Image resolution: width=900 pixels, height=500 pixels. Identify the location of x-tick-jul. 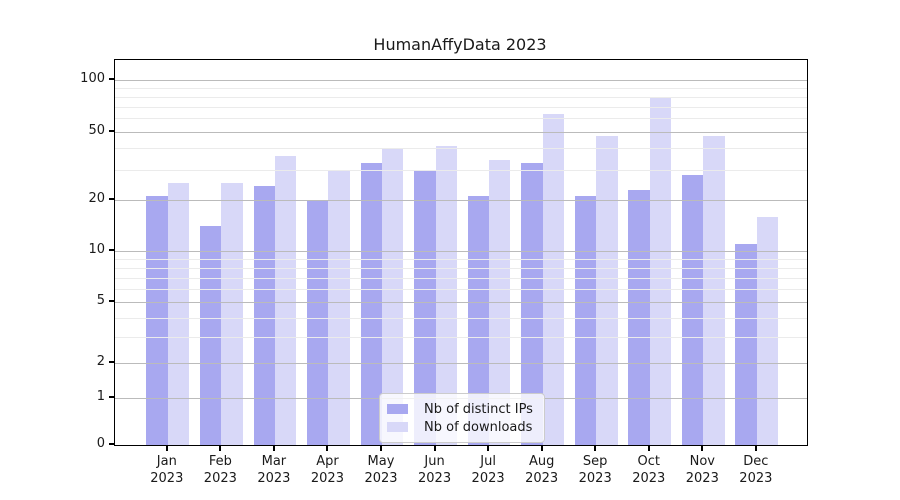
(488, 448).